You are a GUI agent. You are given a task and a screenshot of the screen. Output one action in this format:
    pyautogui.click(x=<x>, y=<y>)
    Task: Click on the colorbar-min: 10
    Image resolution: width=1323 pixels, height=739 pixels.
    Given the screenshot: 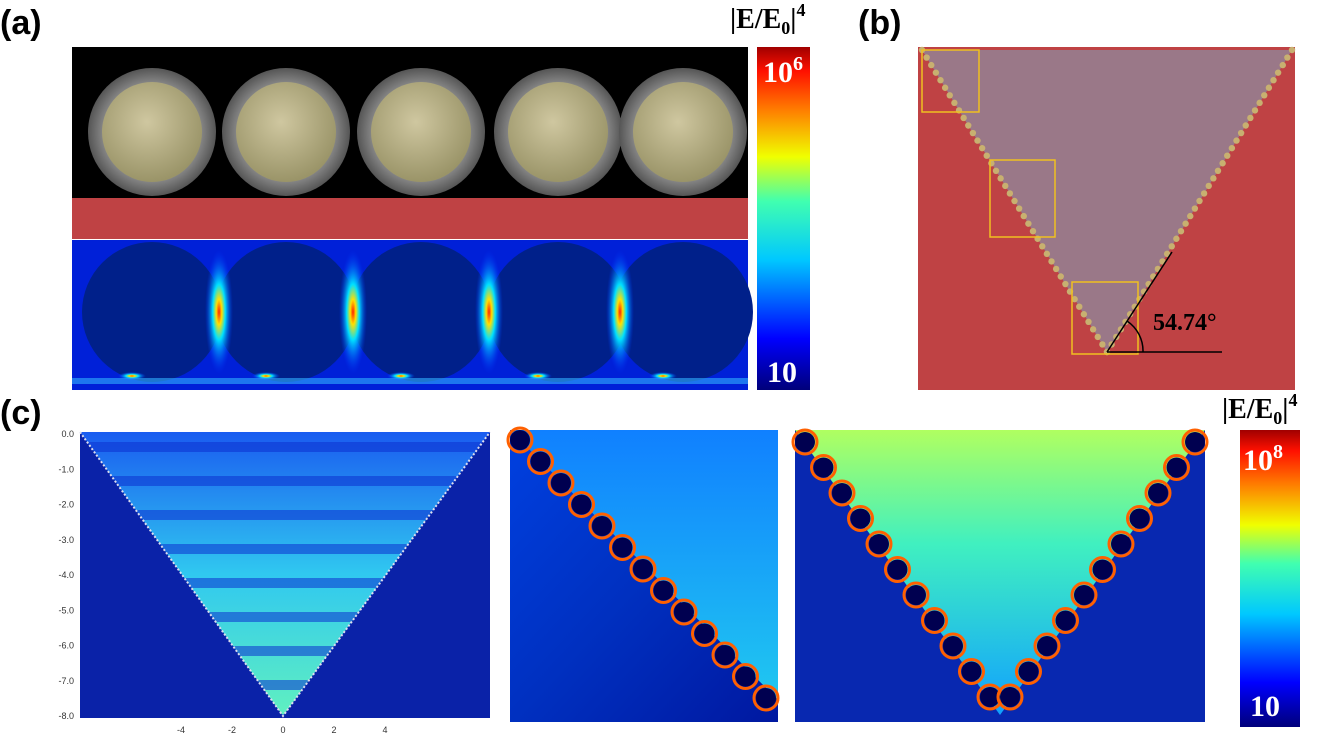 What is the action you would take?
    pyautogui.click(x=782, y=372)
    